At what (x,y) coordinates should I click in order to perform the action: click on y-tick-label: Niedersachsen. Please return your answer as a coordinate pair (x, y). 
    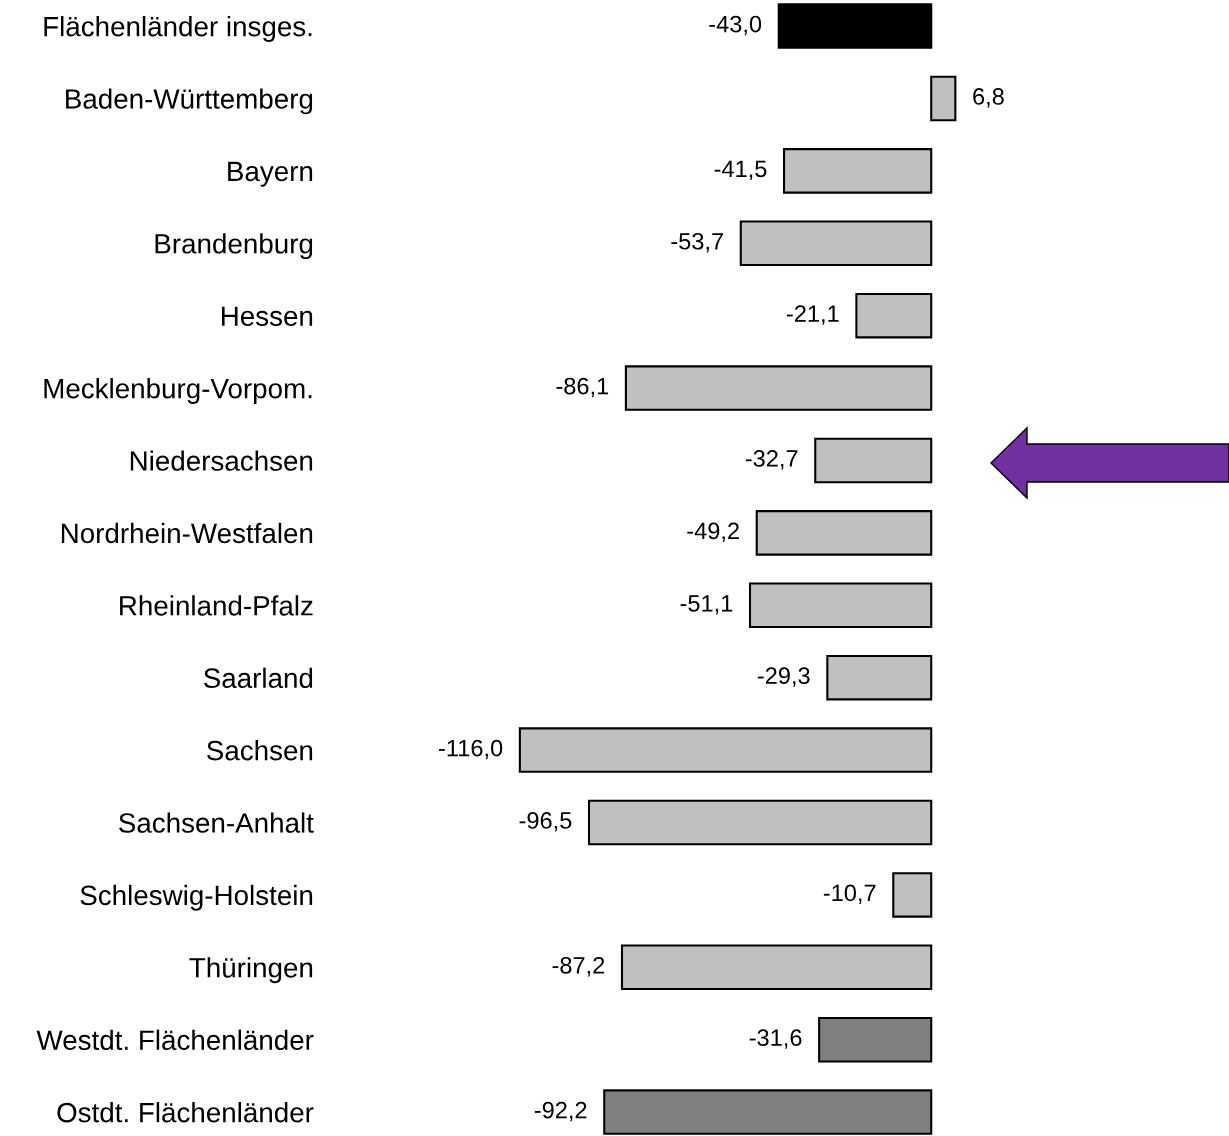
    Looking at the image, I should click on (221, 460).